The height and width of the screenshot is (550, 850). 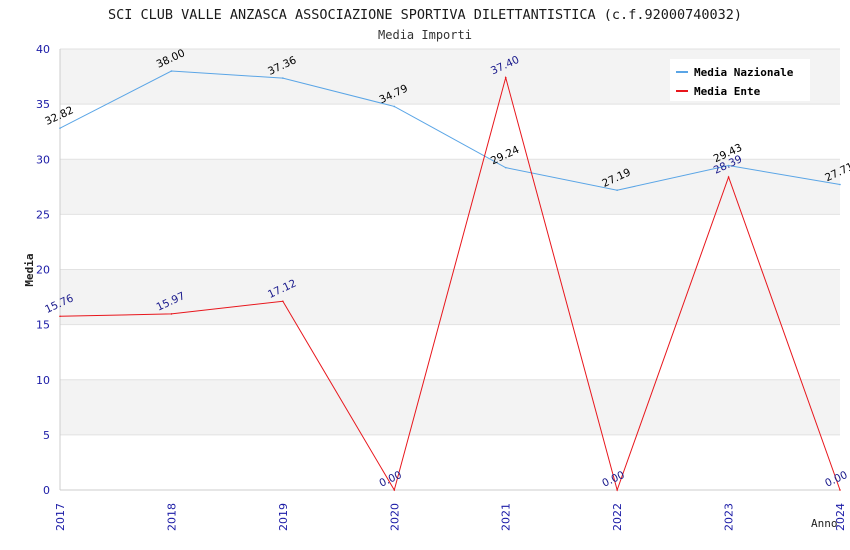 I want to click on y-tick-label: 25, so click(x=43, y=214).